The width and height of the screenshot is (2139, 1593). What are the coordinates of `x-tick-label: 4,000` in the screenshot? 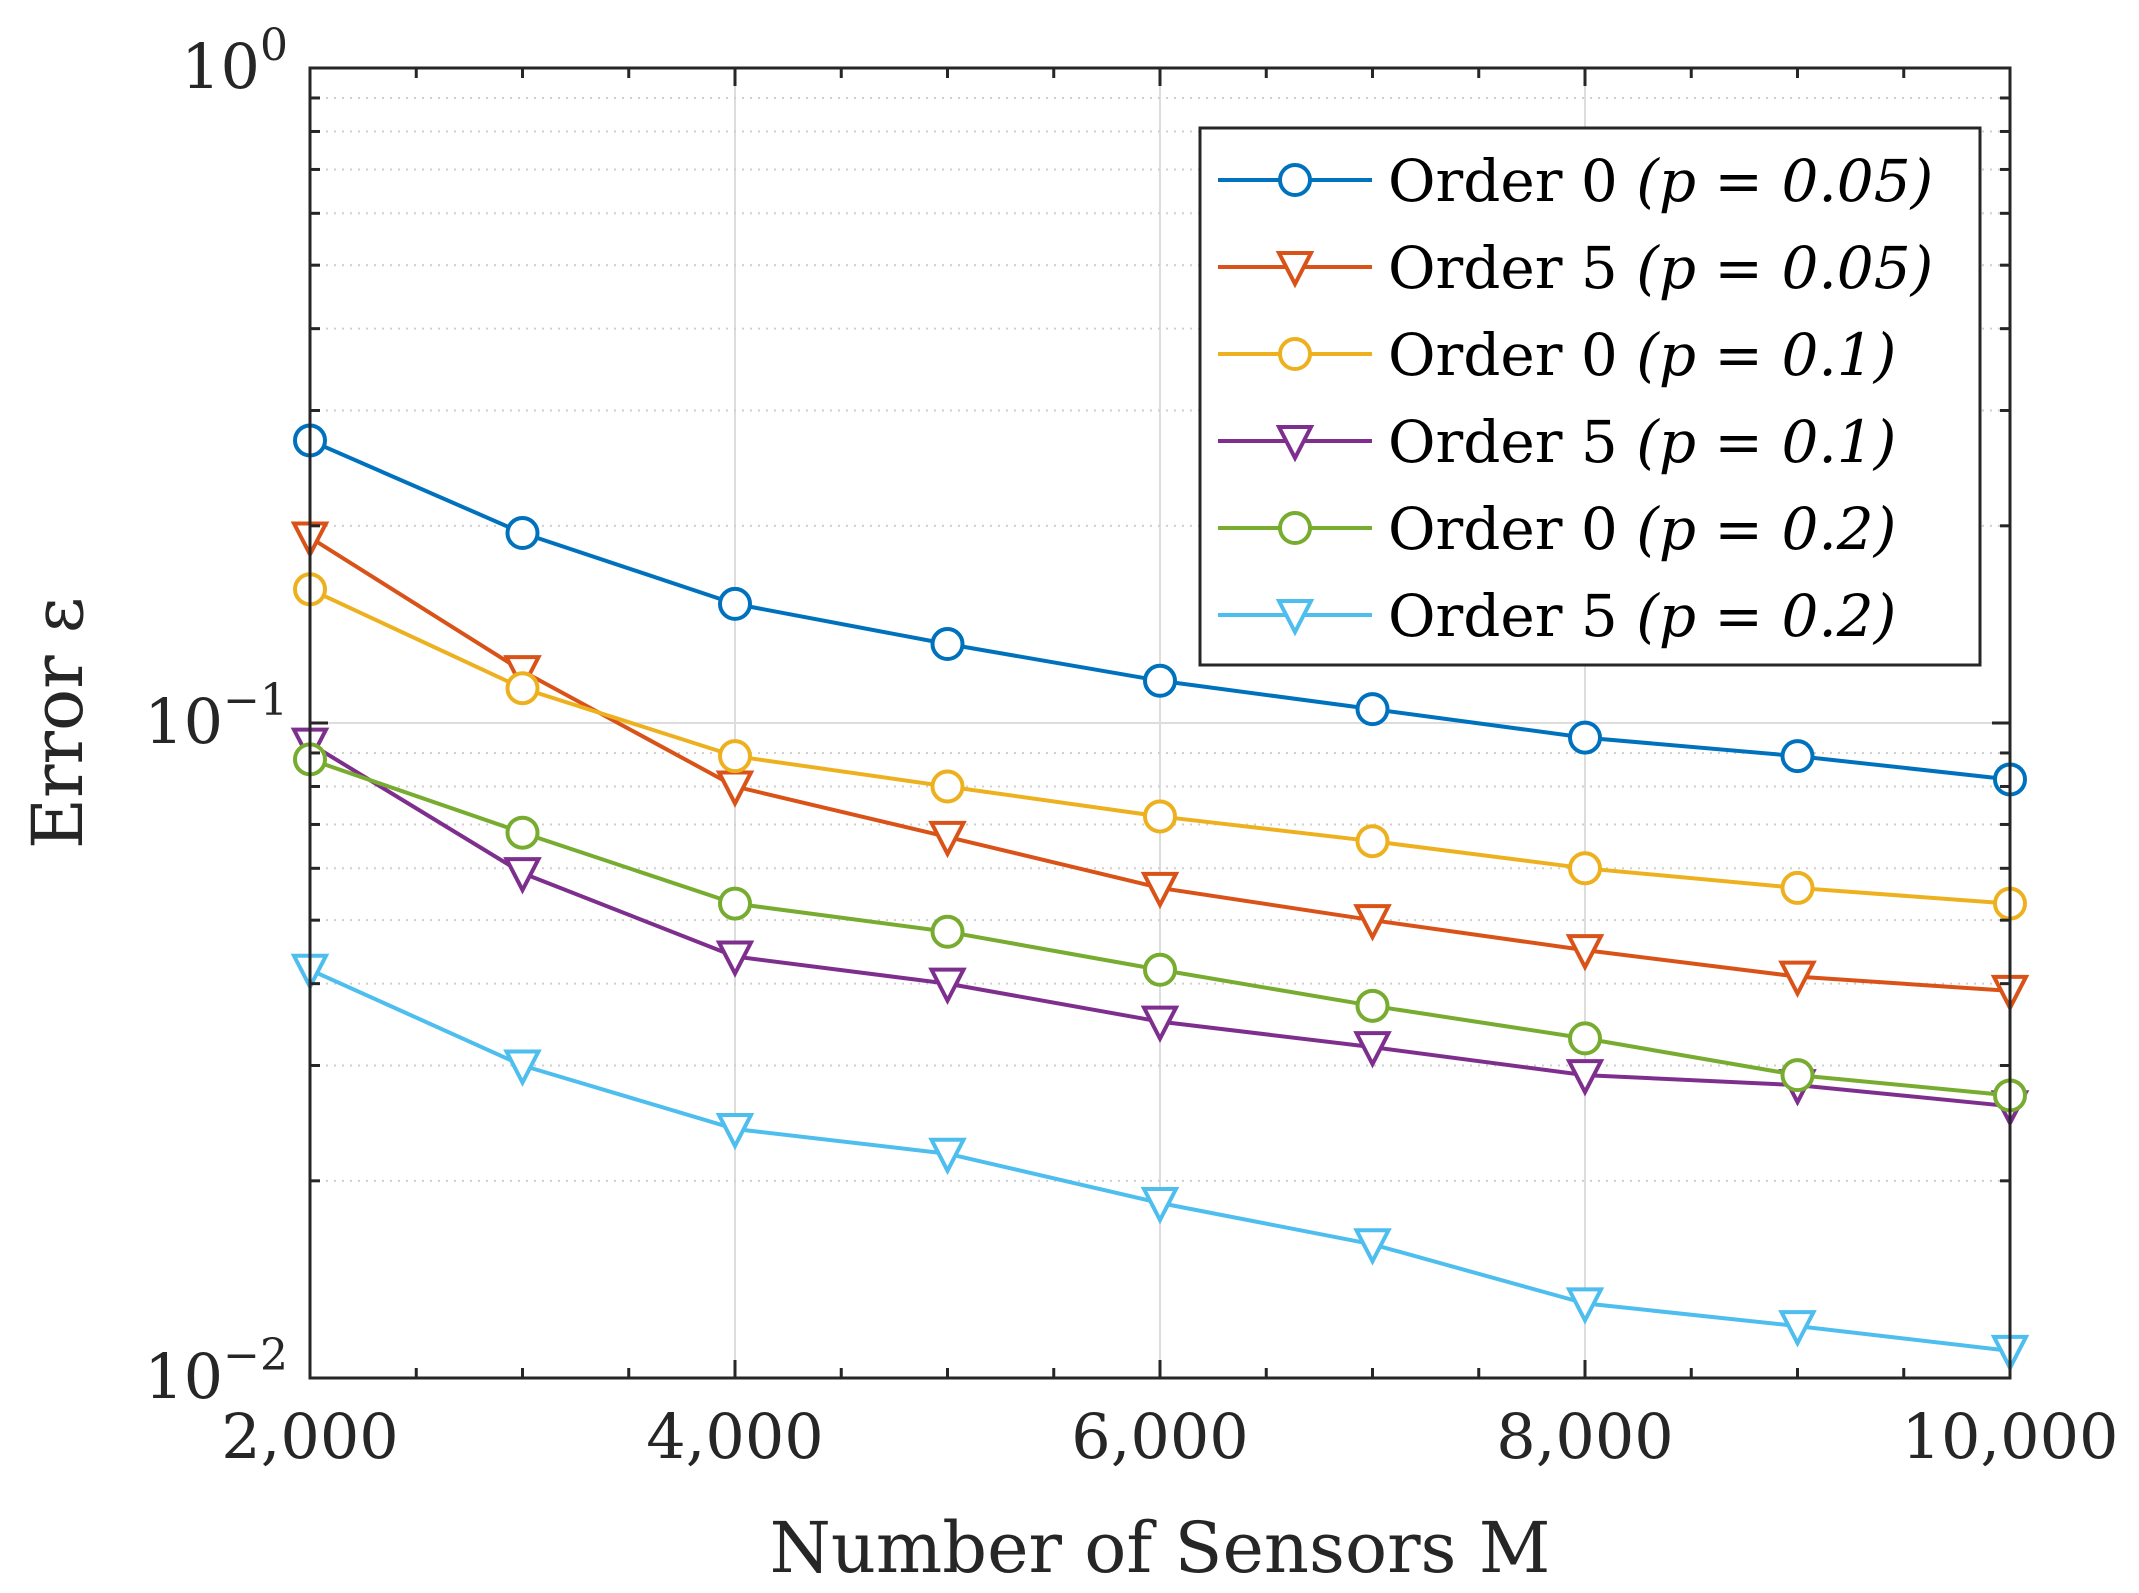 It's located at (735, 1436).